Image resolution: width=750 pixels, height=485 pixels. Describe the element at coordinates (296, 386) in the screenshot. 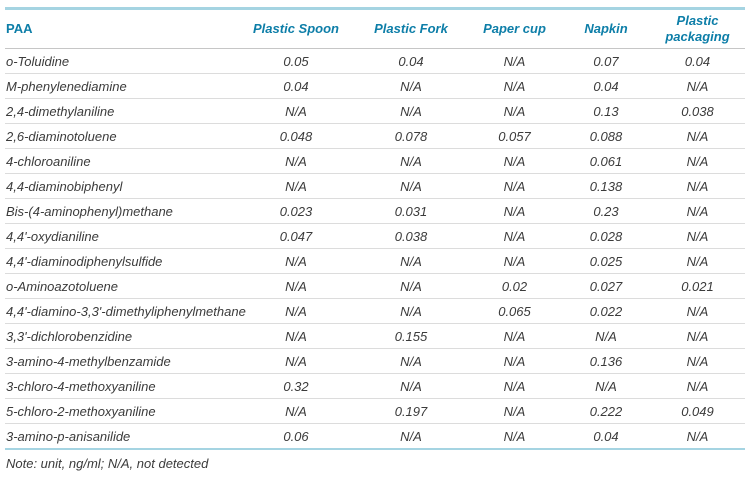

I see `row-value-cell: 0.32` at that location.